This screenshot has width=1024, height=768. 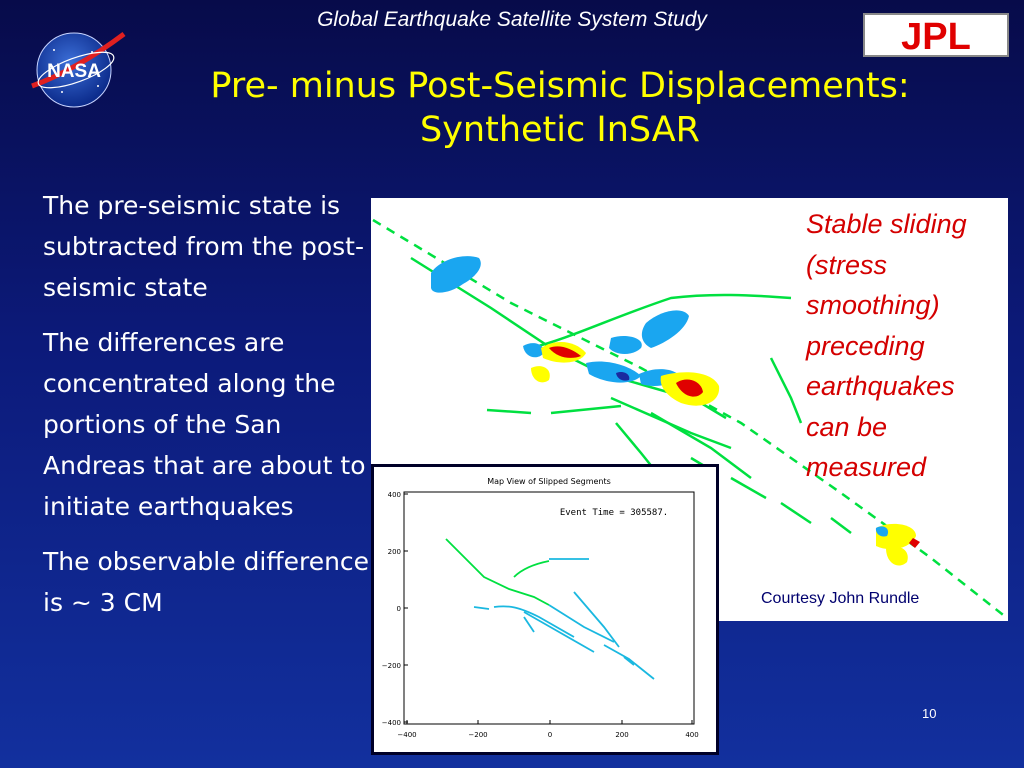 I want to click on jpl-logo-text: JPL, so click(x=936, y=35).